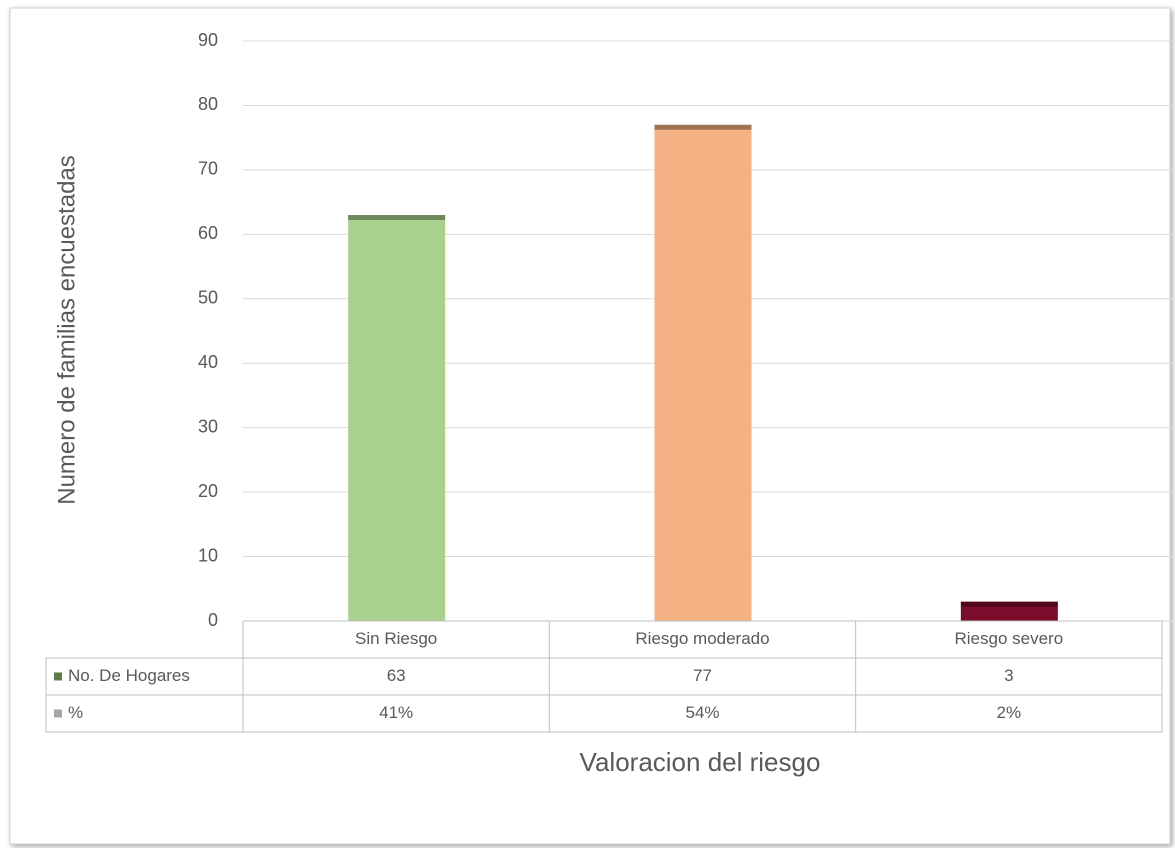 The height and width of the screenshot is (848, 1175). Describe the element at coordinates (396, 675) in the screenshot. I see `table-value: 63` at that location.